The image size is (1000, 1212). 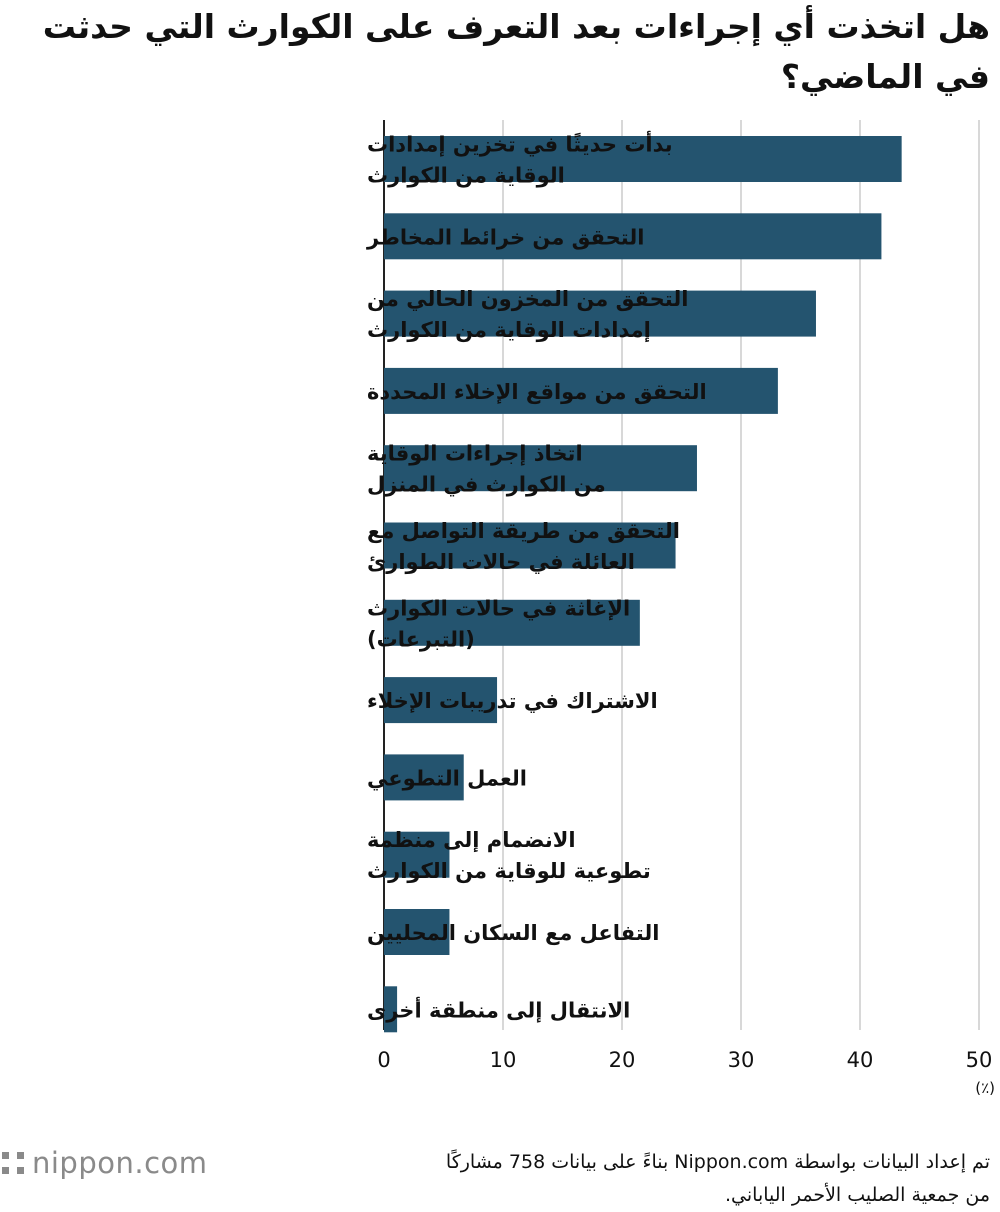 What do you see at coordinates (509, 330) in the screenshot?
I see `category-label: إمدادات الوقاية من الكوارث` at bounding box center [509, 330].